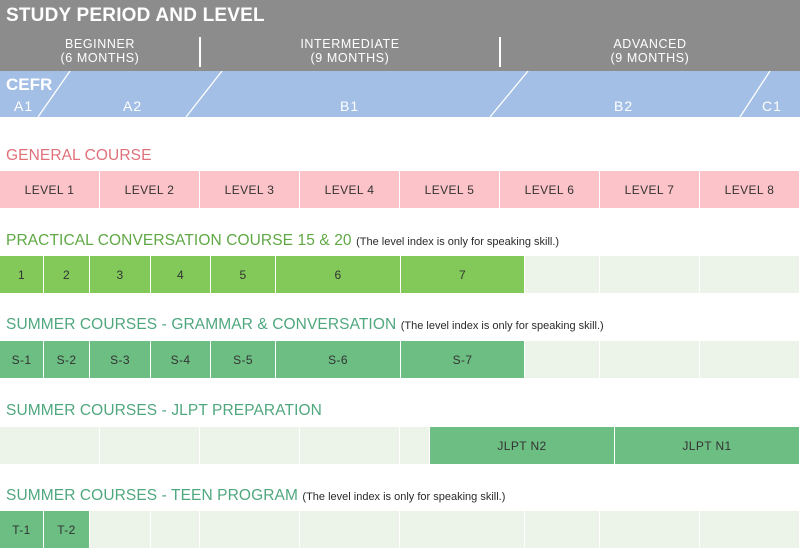 The image size is (800, 550). I want to click on level-cell: 7, so click(463, 274).